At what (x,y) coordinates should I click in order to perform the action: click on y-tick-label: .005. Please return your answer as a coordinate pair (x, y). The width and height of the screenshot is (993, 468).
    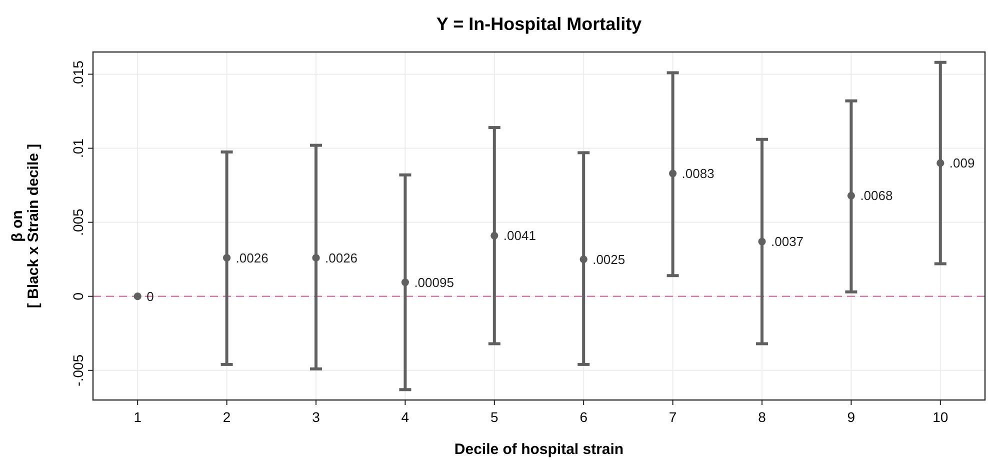
    Looking at the image, I should click on (78, 222).